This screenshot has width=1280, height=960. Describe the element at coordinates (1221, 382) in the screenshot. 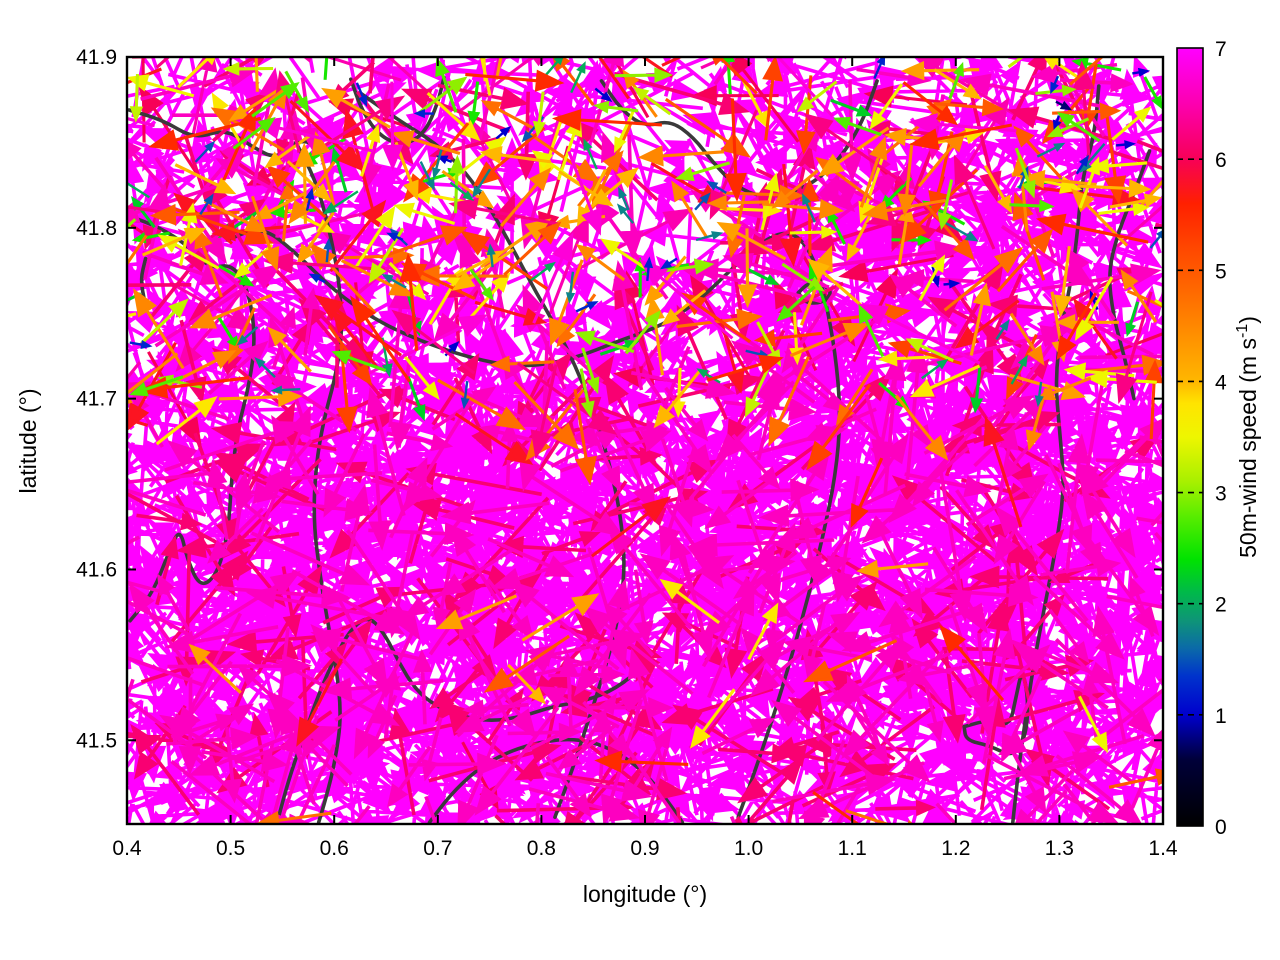

I see `colorbar-tick-label: 4` at that location.